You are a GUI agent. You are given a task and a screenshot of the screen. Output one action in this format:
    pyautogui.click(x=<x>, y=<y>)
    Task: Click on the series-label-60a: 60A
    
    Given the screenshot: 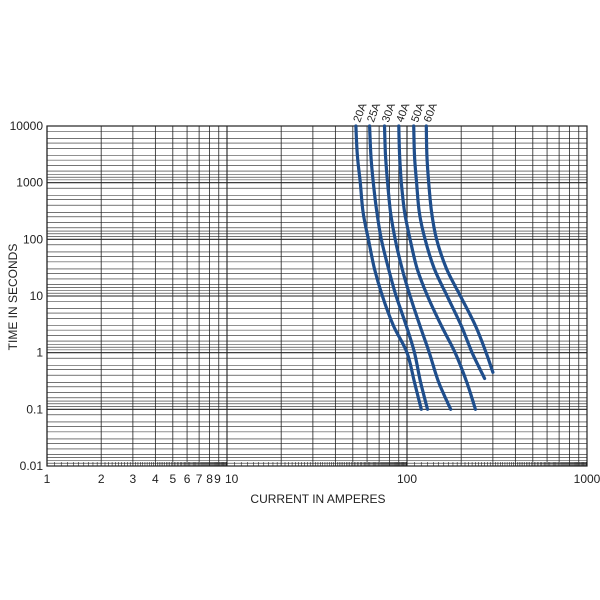 What is the action you would take?
    pyautogui.click(x=431, y=112)
    